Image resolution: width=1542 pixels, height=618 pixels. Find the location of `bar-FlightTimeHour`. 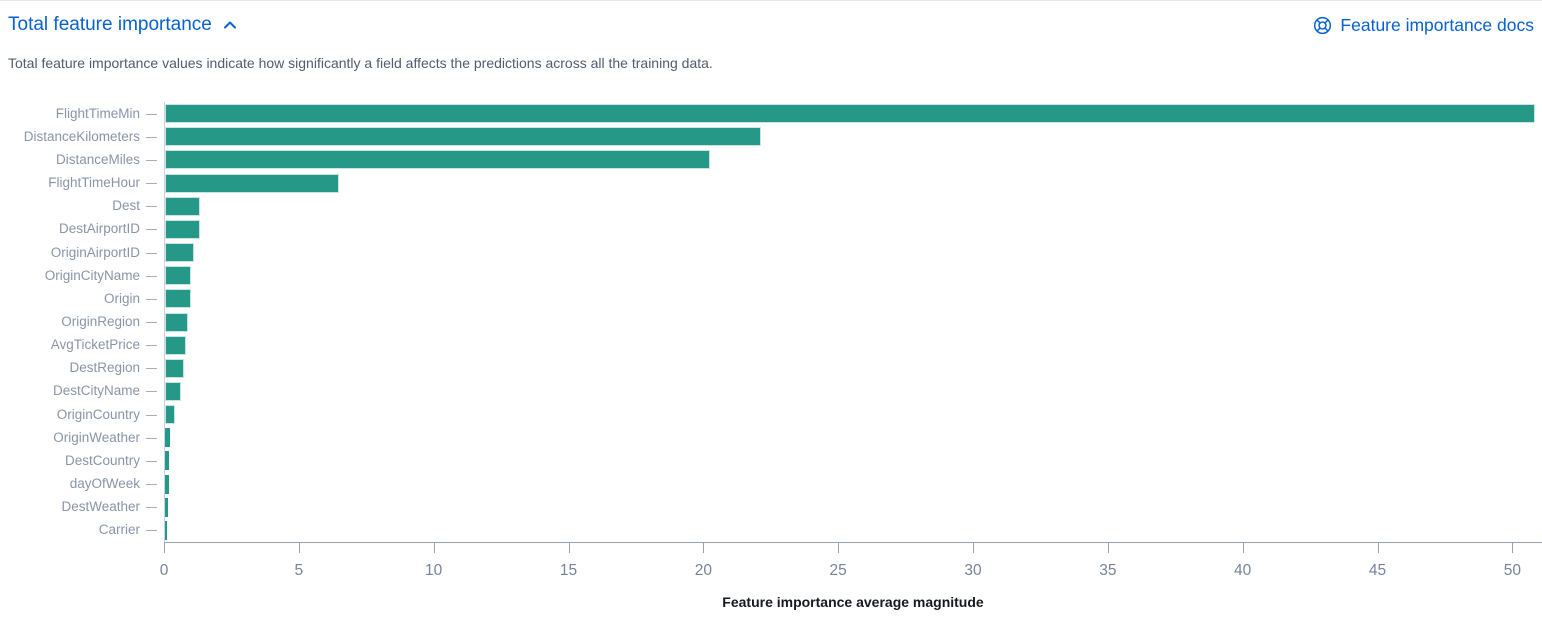

bar-FlightTimeHour is located at coordinates (252, 183).